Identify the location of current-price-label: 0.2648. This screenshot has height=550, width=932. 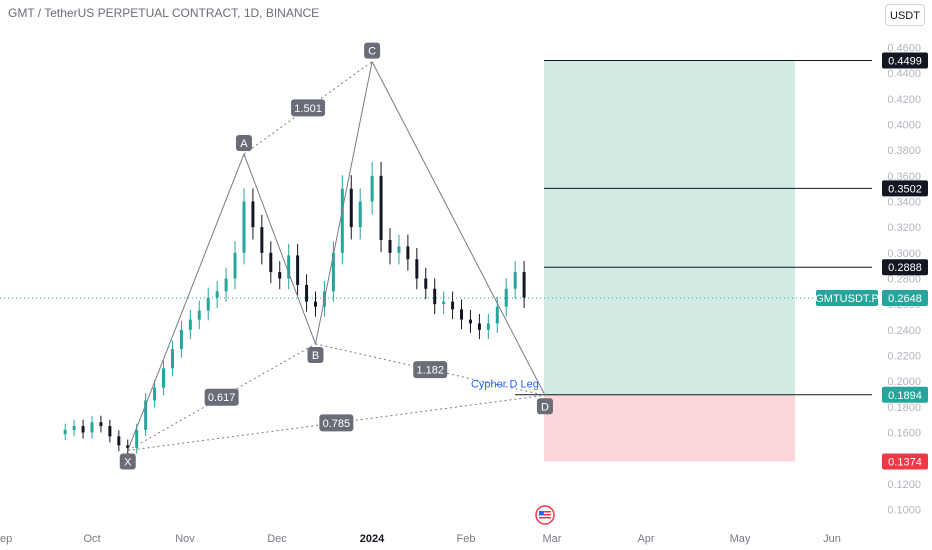
(905, 299).